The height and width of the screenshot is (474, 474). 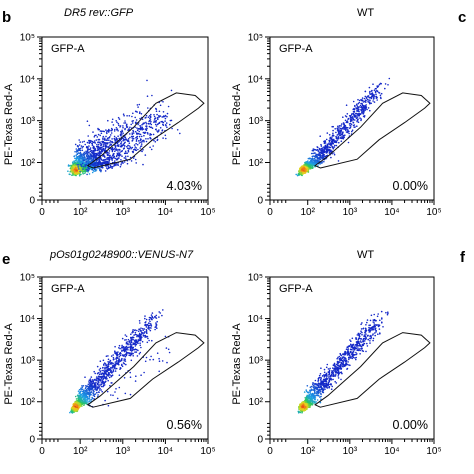 I want to click on event-dots, so click(x=124, y=128).